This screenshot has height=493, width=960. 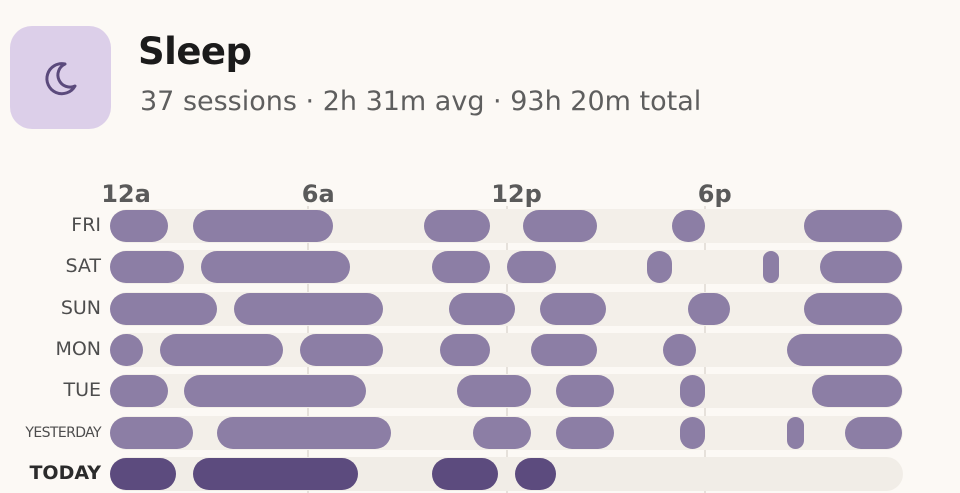 I want to click on day-label: FRI, so click(x=86, y=225).